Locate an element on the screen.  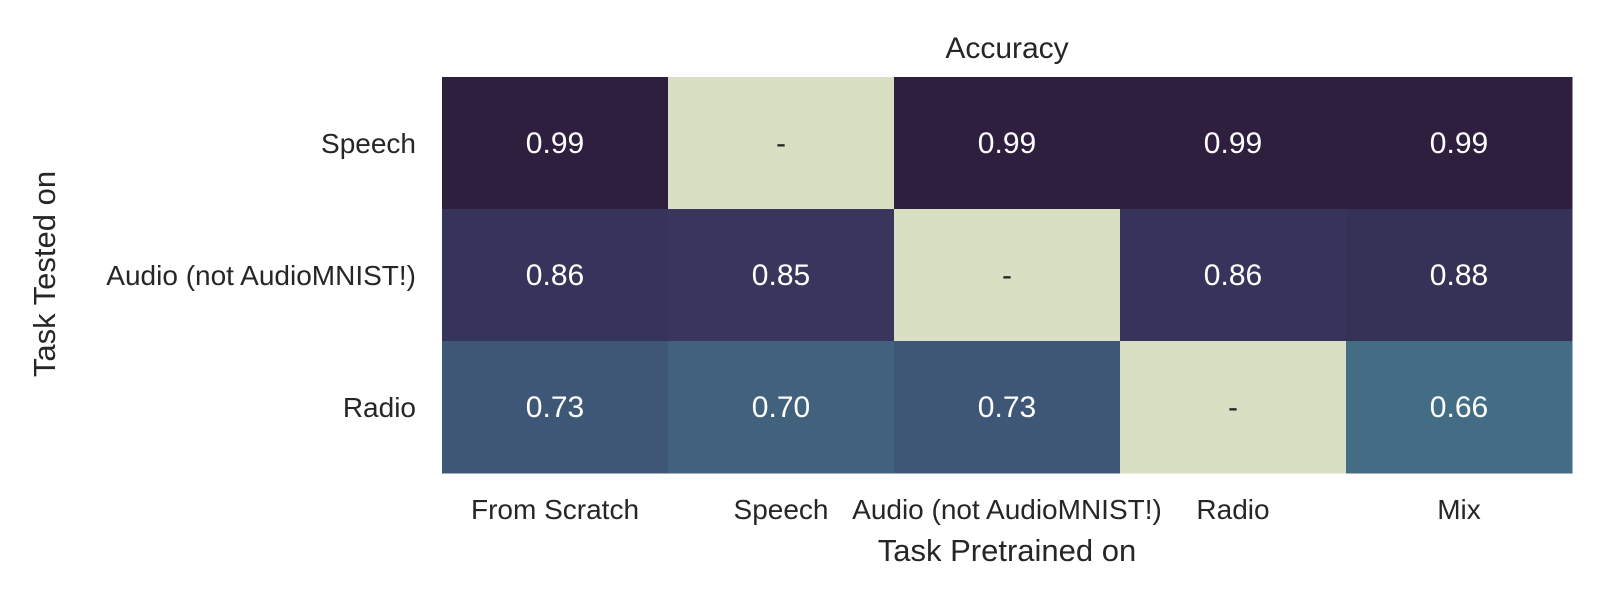
x-tick-label-2: Audio (not AudioMNIST!) is located at coordinates (1007, 509).